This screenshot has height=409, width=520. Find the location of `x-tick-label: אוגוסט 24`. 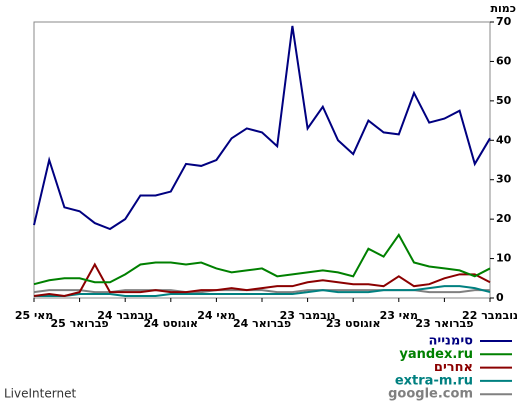

x-tick-label: אוגוסט 24 is located at coordinates (171, 323).